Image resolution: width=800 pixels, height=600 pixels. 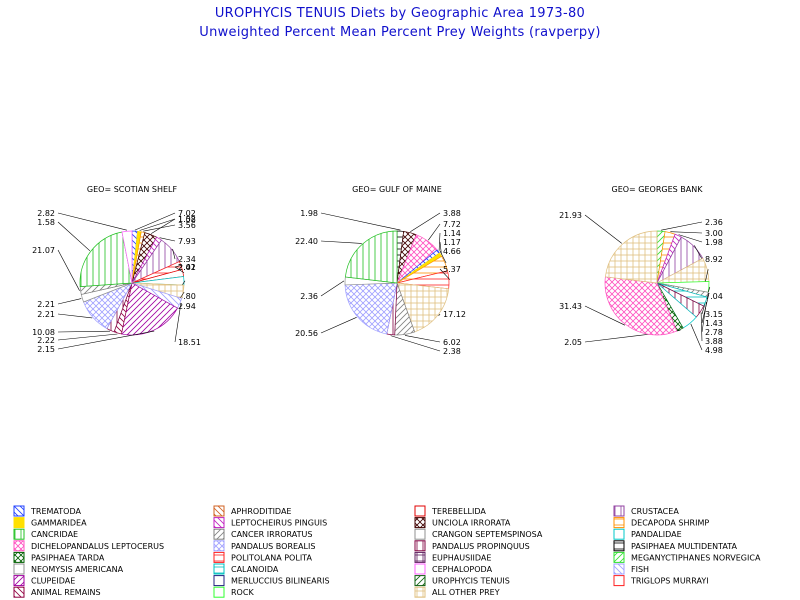 I want to click on legend-label: MERLUCCIUS BILINEARIS, so click(x=280, y=581).